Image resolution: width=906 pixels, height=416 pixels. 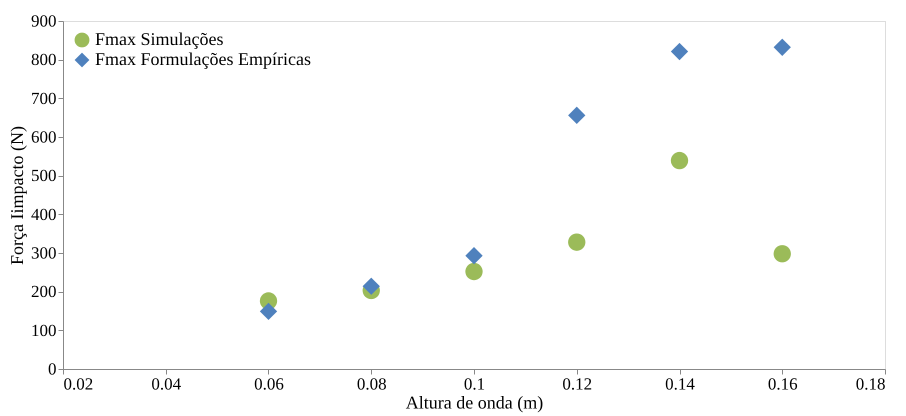 I want to click on x-tick-label: 0.02, so click(x=79, y=384).